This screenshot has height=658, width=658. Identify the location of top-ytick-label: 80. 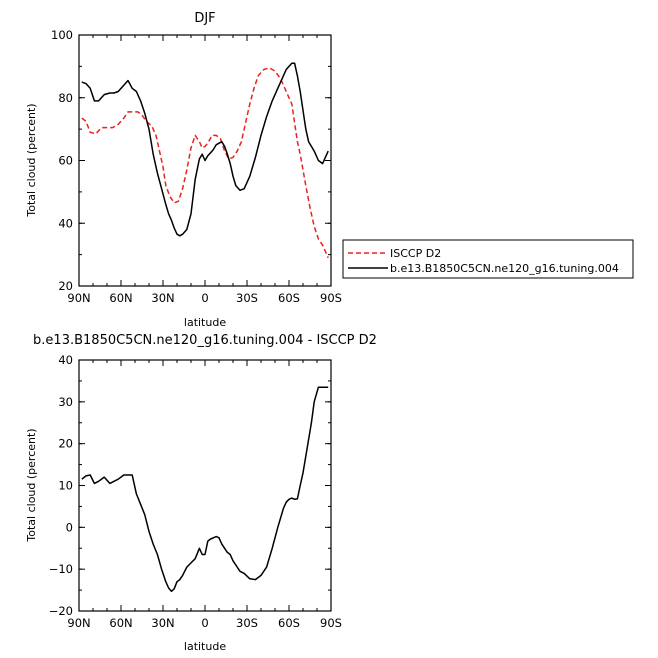
(65, 98).